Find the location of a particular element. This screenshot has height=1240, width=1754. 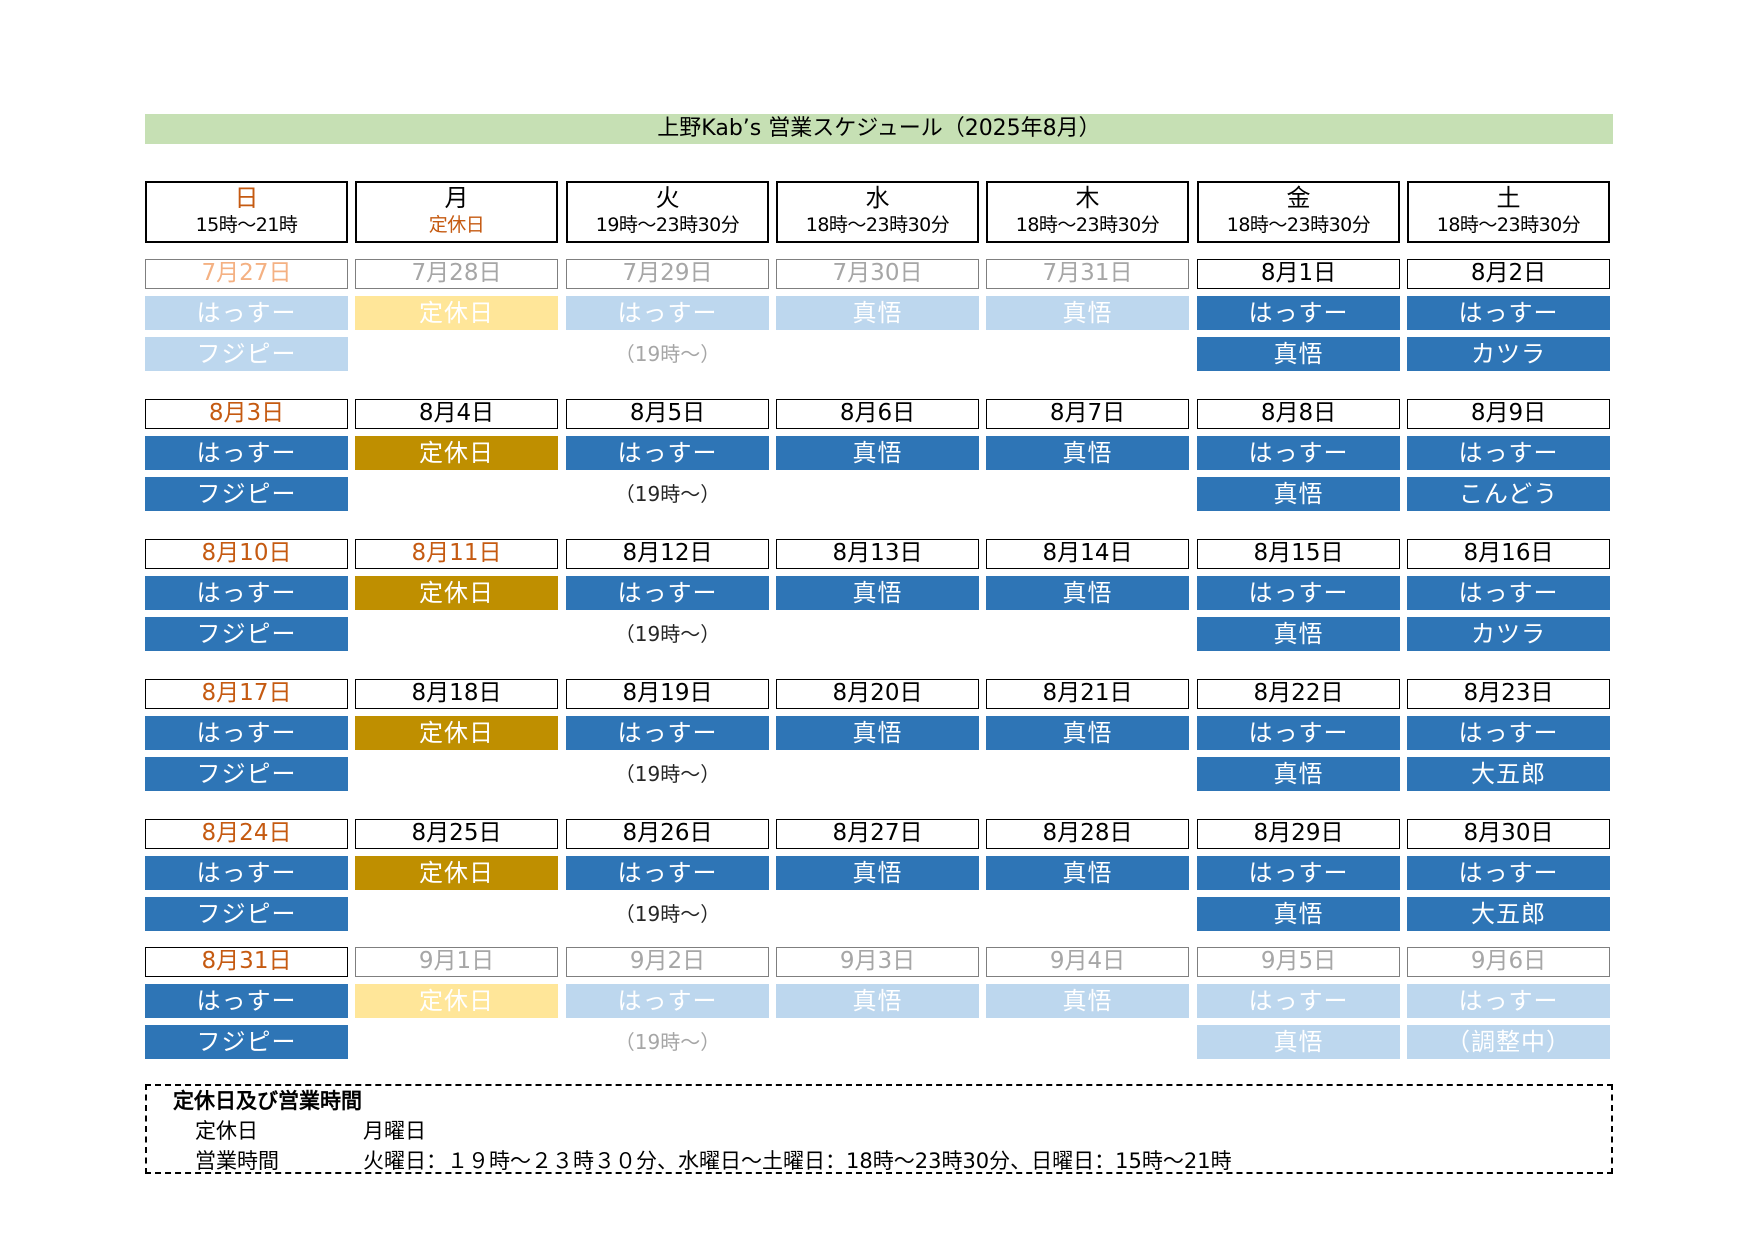

staff-cell: こんどう is located at coordinates (1508, 494).